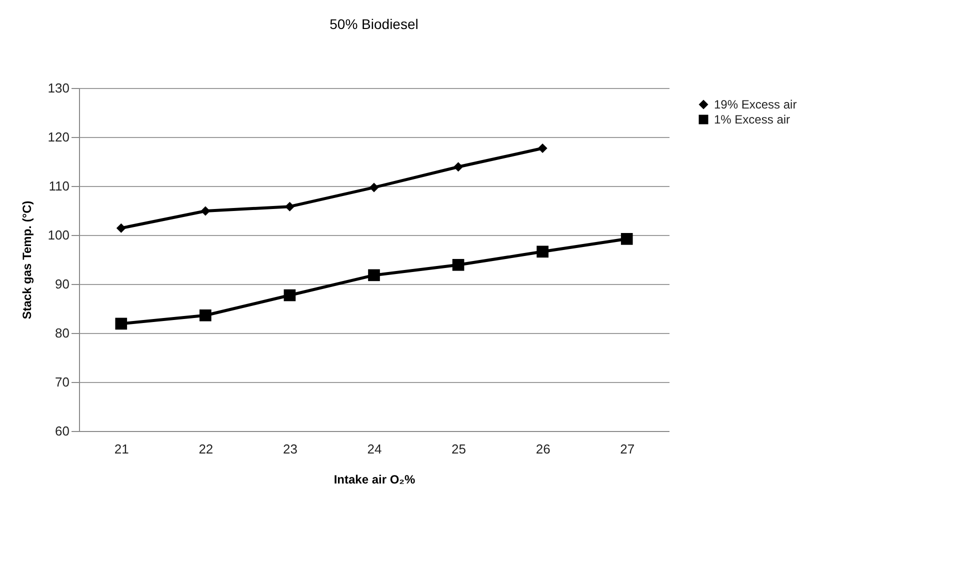 This screenshot has width=958, height=579. I want to click on x-tick-label: 24, so click(374, 449).